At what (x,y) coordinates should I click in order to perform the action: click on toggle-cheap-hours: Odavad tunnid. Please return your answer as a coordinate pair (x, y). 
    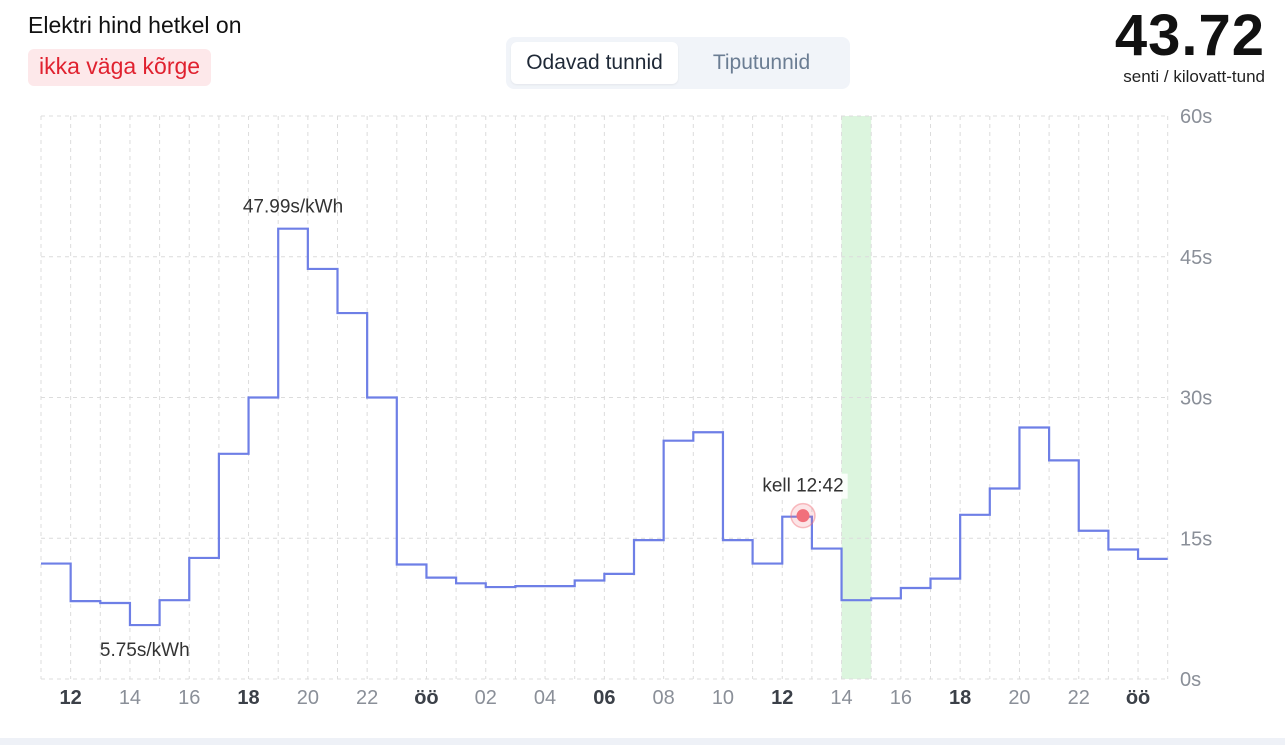
    Looking at the image, I should click on (594, 63).